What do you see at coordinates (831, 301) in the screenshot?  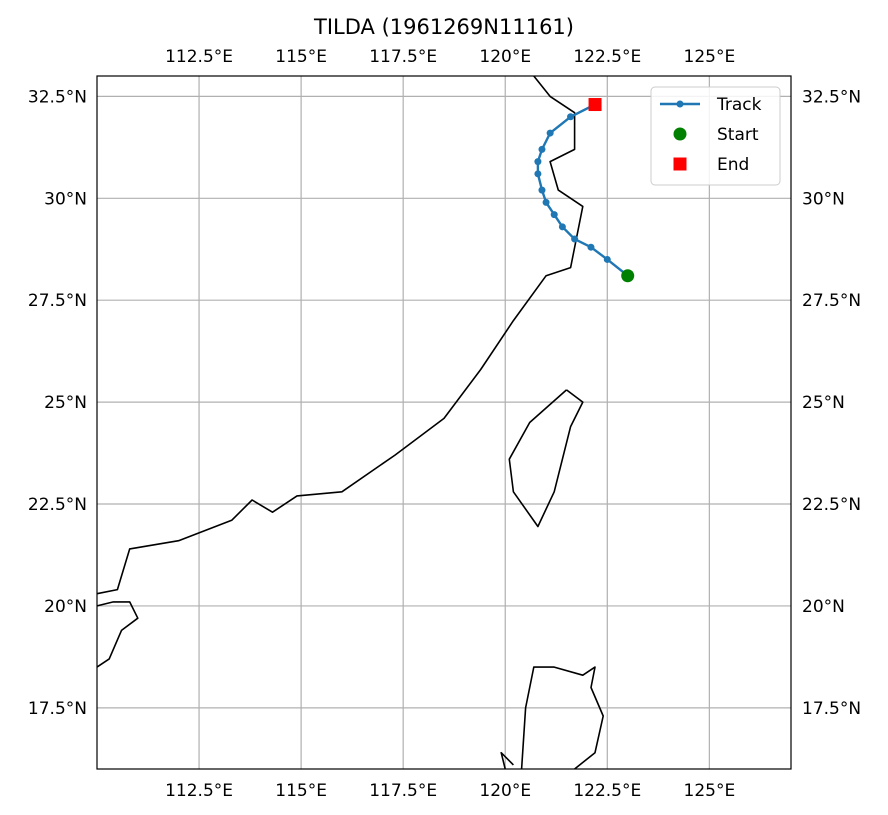 I see `tick-label-right-4: 27.5°N` at bounding box center [831, 301].